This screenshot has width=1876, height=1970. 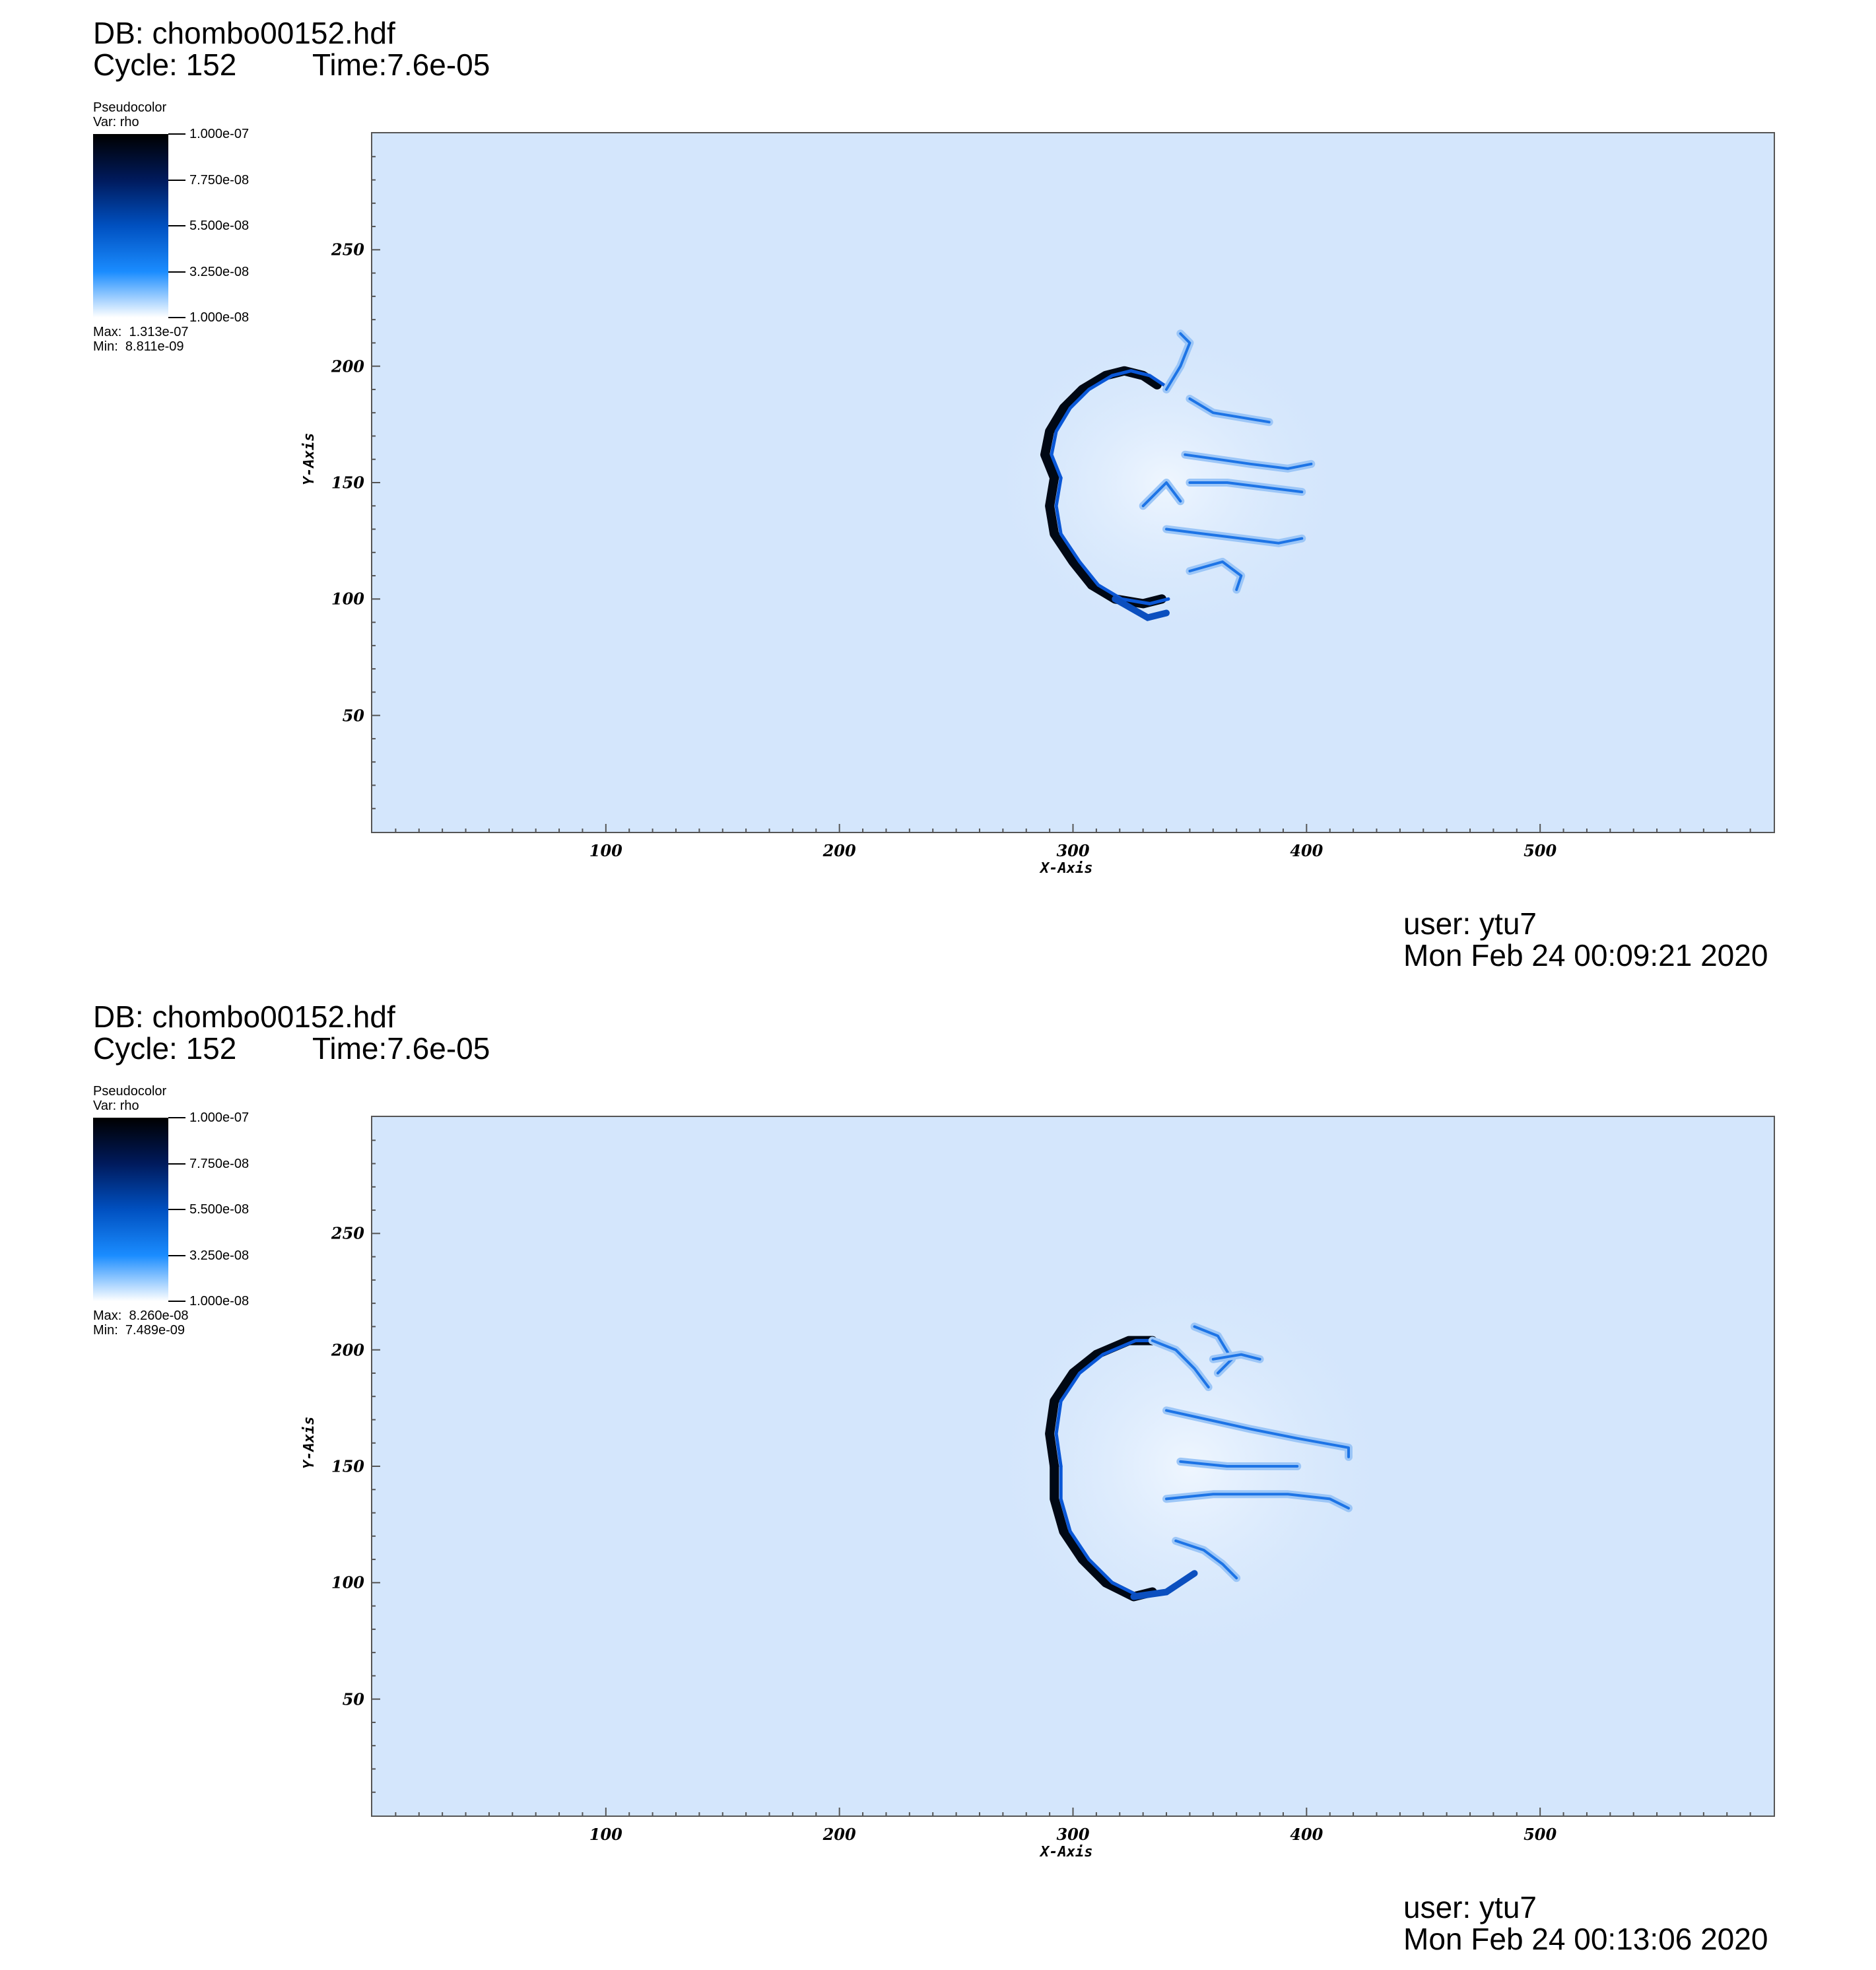 What do you see at coordinates (141, 1316) in the screenshot?
I see `legend-max: Max: 8.260e-08` at bounding box center [141, 1316].